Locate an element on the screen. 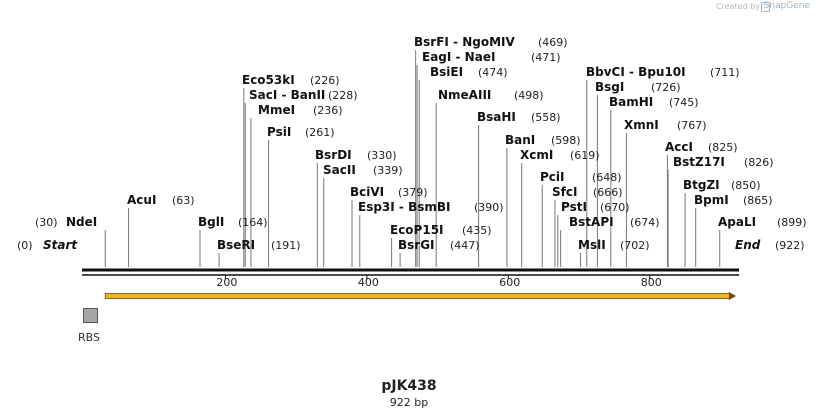  site-label-bamhi: BamHI is located at coordinates (631, 102).